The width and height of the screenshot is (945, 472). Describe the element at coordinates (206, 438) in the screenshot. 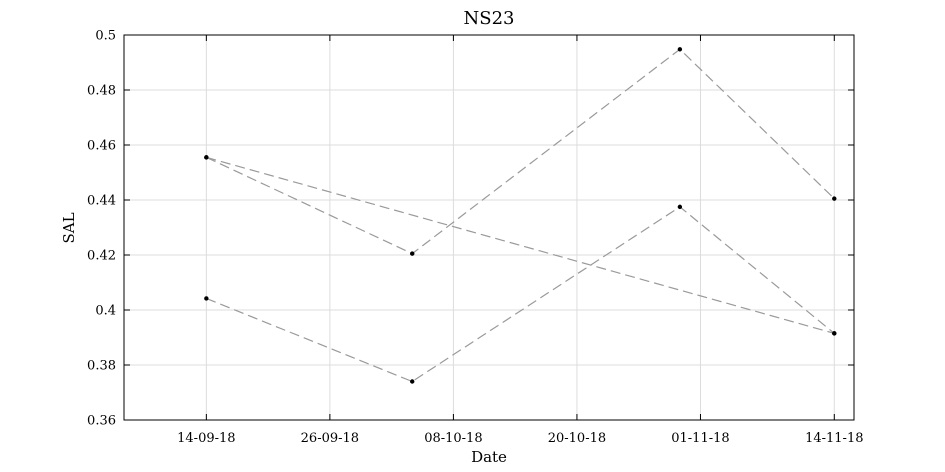

I see `x-tick-label-0: 14-09-18` at that location.